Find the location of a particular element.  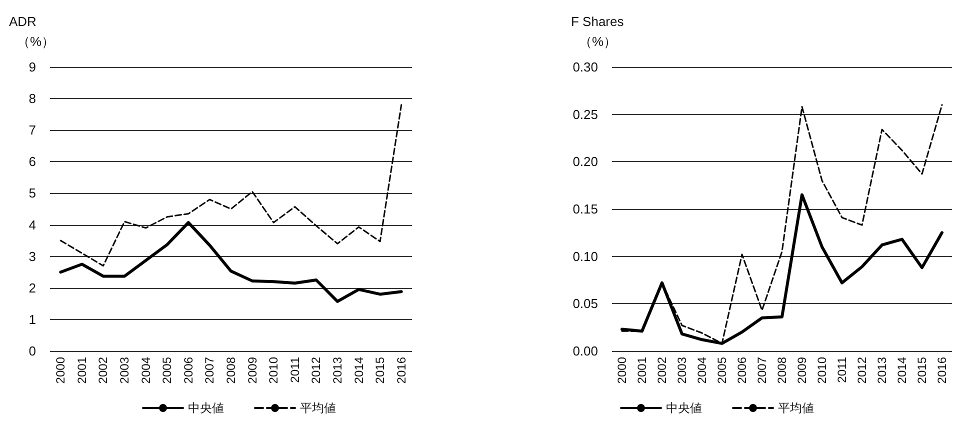

y-tick-label: 9 is located at coordinates (32, 67).